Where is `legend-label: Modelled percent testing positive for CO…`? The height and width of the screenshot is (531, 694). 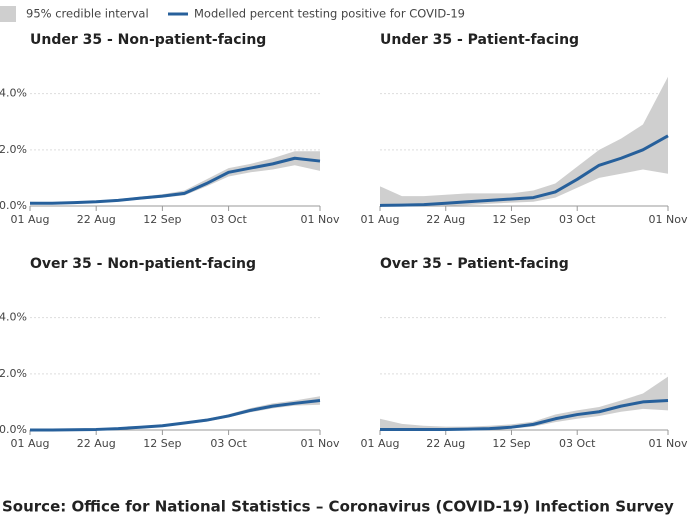
legend-label: Modelled percent testing positive for CO… is located at coordinates (329, 14).